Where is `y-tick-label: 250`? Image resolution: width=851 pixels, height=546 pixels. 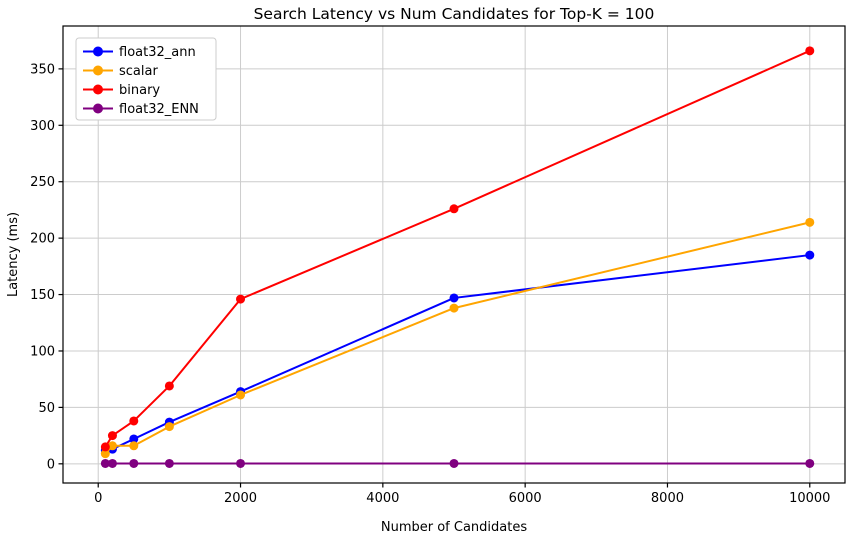
y-tick-label: 250 is located at coordinates (42, 182).